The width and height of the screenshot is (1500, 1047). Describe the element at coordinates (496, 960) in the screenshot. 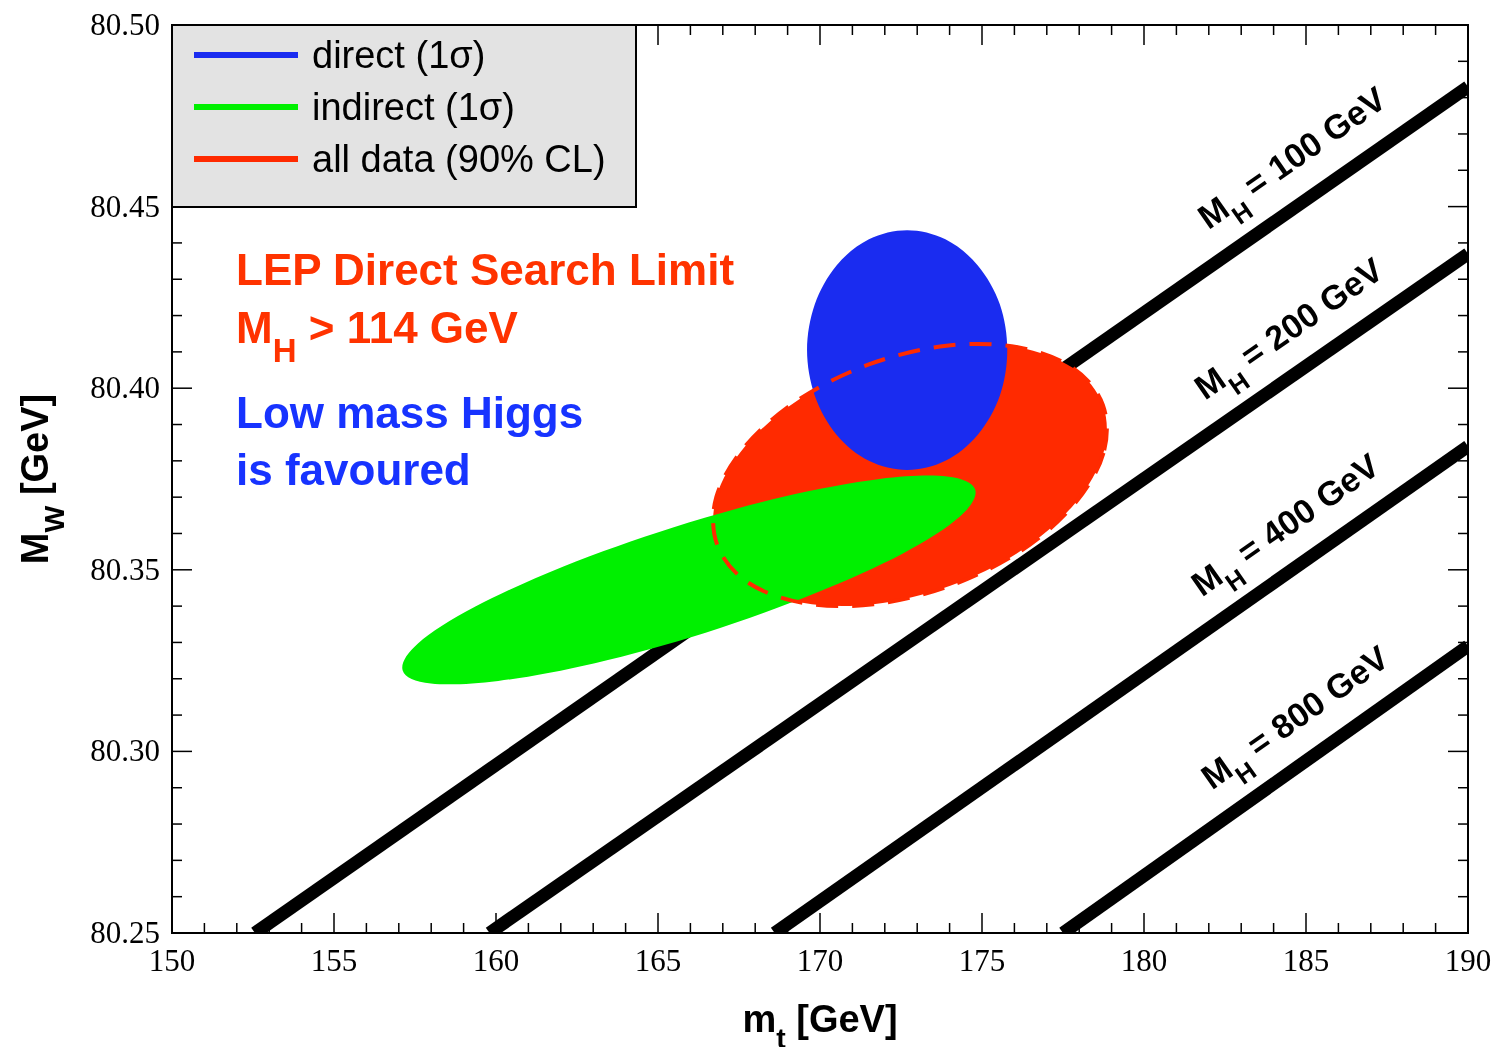

I see `x-tick-label: 160` at that location.